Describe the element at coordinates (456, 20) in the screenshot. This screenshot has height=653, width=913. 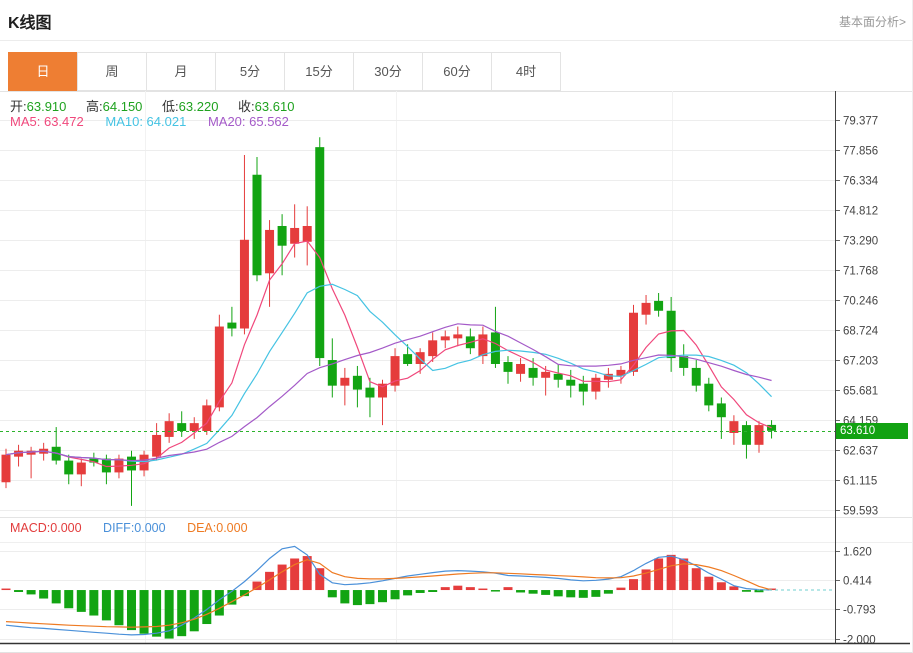
I see `widget-header: K线图 基本面分析>` at that location.